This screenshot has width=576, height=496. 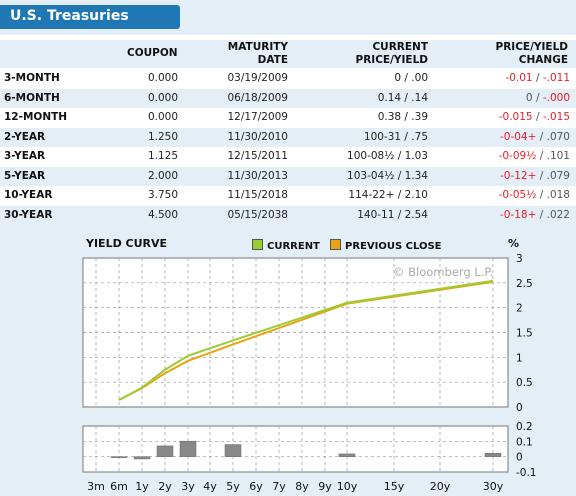 I want to click on x-tick-label: 4y, so click(x=210, y=486).